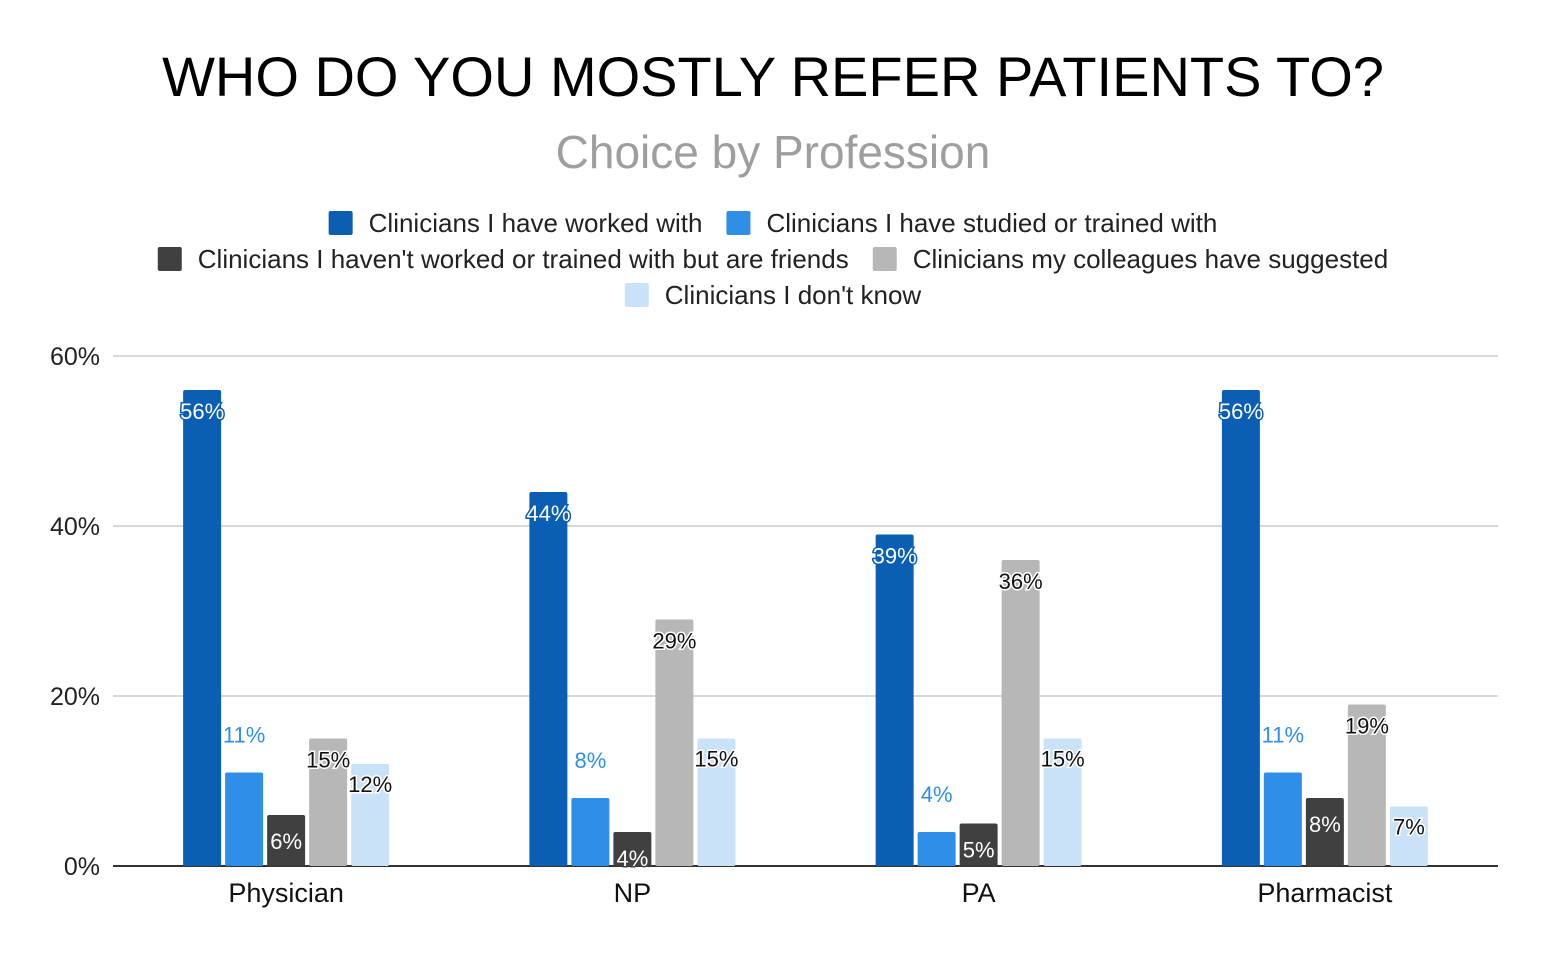 This screenshot has width=1546, height=961. I want to click on legend-label: Clinicians my colleagues have suggested, so click(1151, 259).